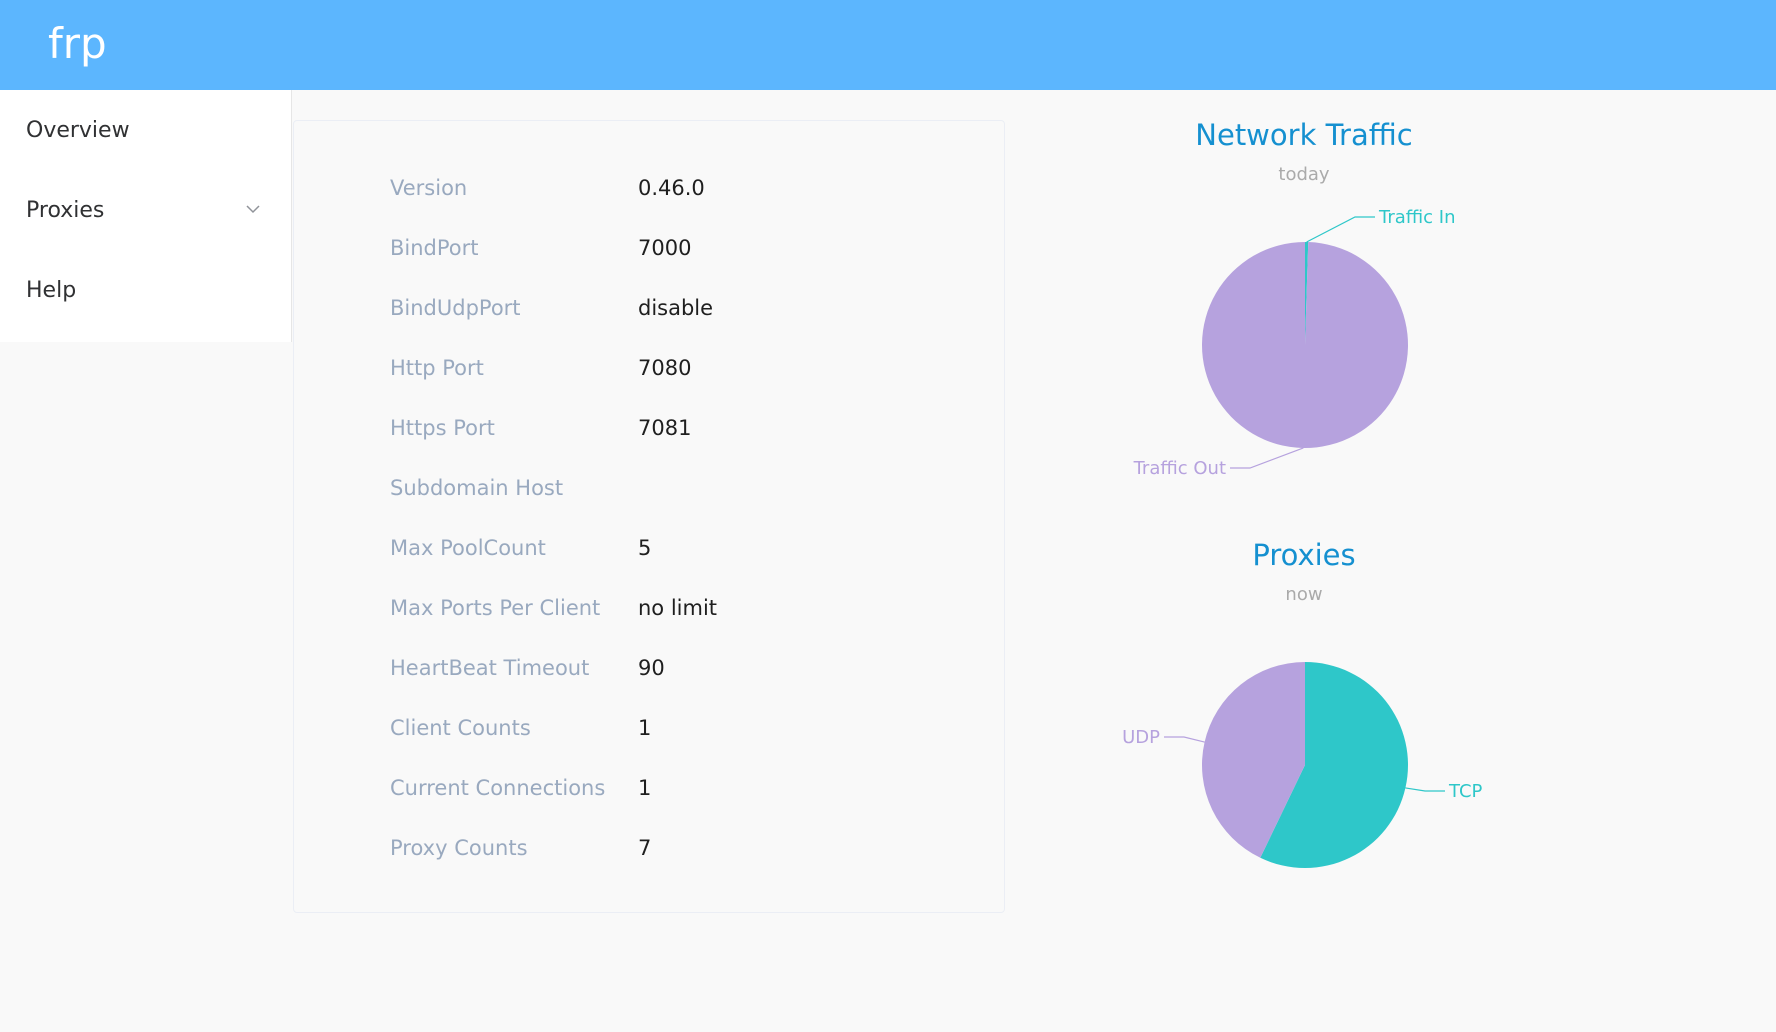 The width and height of the screenshot is (1776, 1032). Describe the element at coordinates (1304, 594) in the screenshot. I see `proxies-chart-subtitle: now` at that location.